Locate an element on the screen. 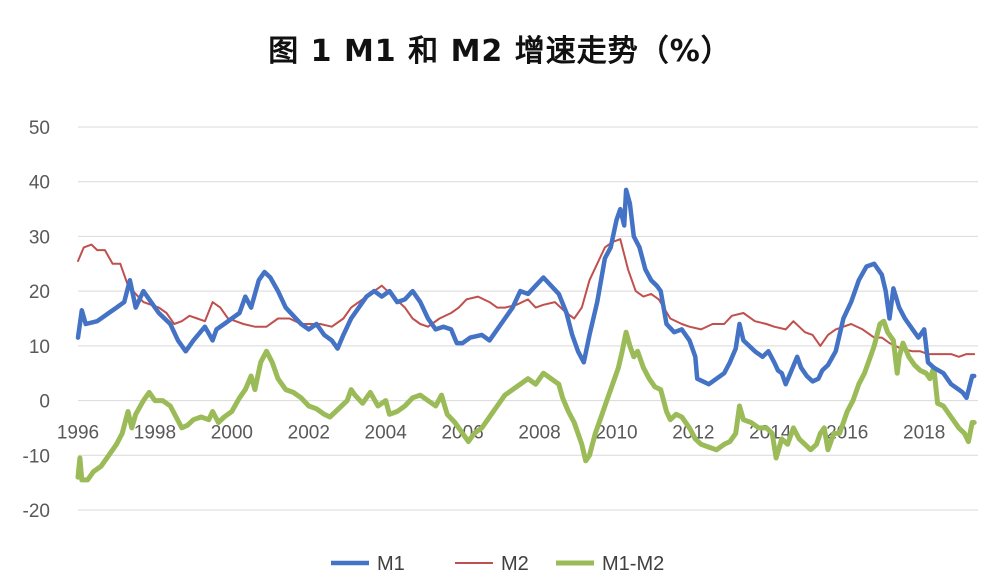 The width and height of the screenshot is (1000, 582). x-tick-label: 1998 is located at coordinates (155, 433).